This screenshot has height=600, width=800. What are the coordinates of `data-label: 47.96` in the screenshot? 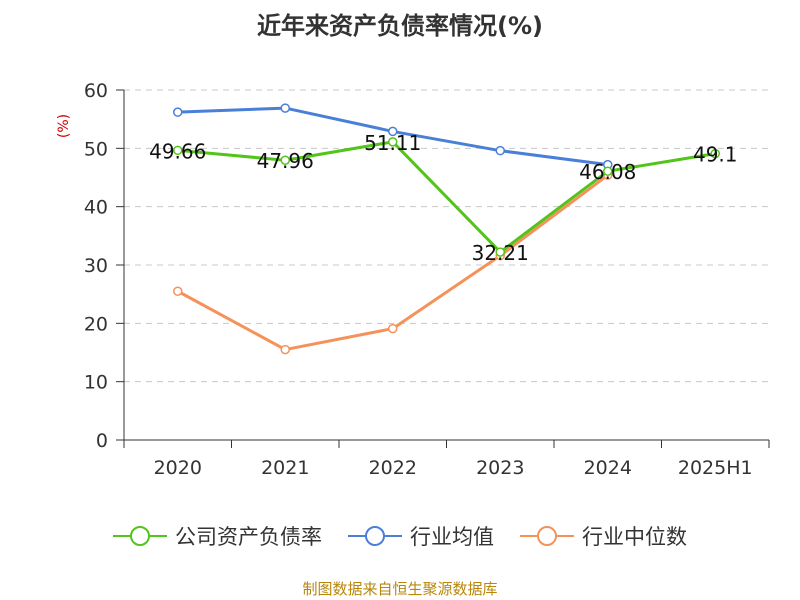 It's located at (285, 161).